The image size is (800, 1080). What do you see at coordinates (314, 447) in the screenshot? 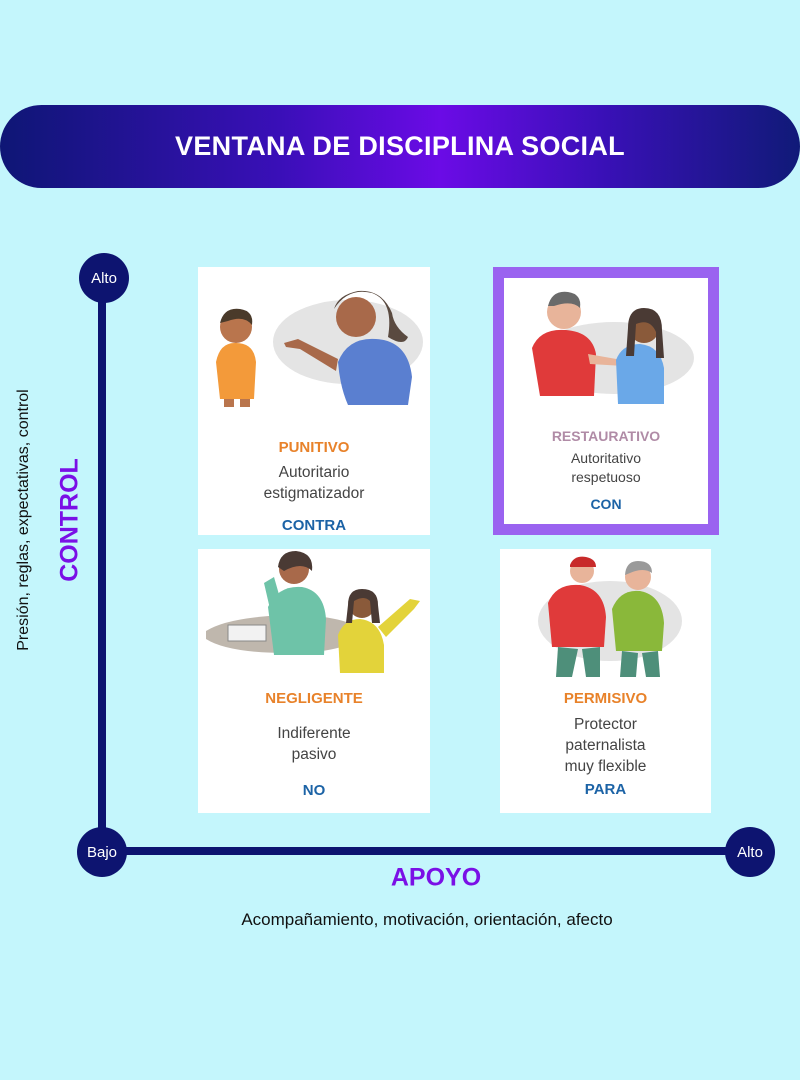
I see `quadrant-title: PUNITIVO` at bounding box center [314, 447].